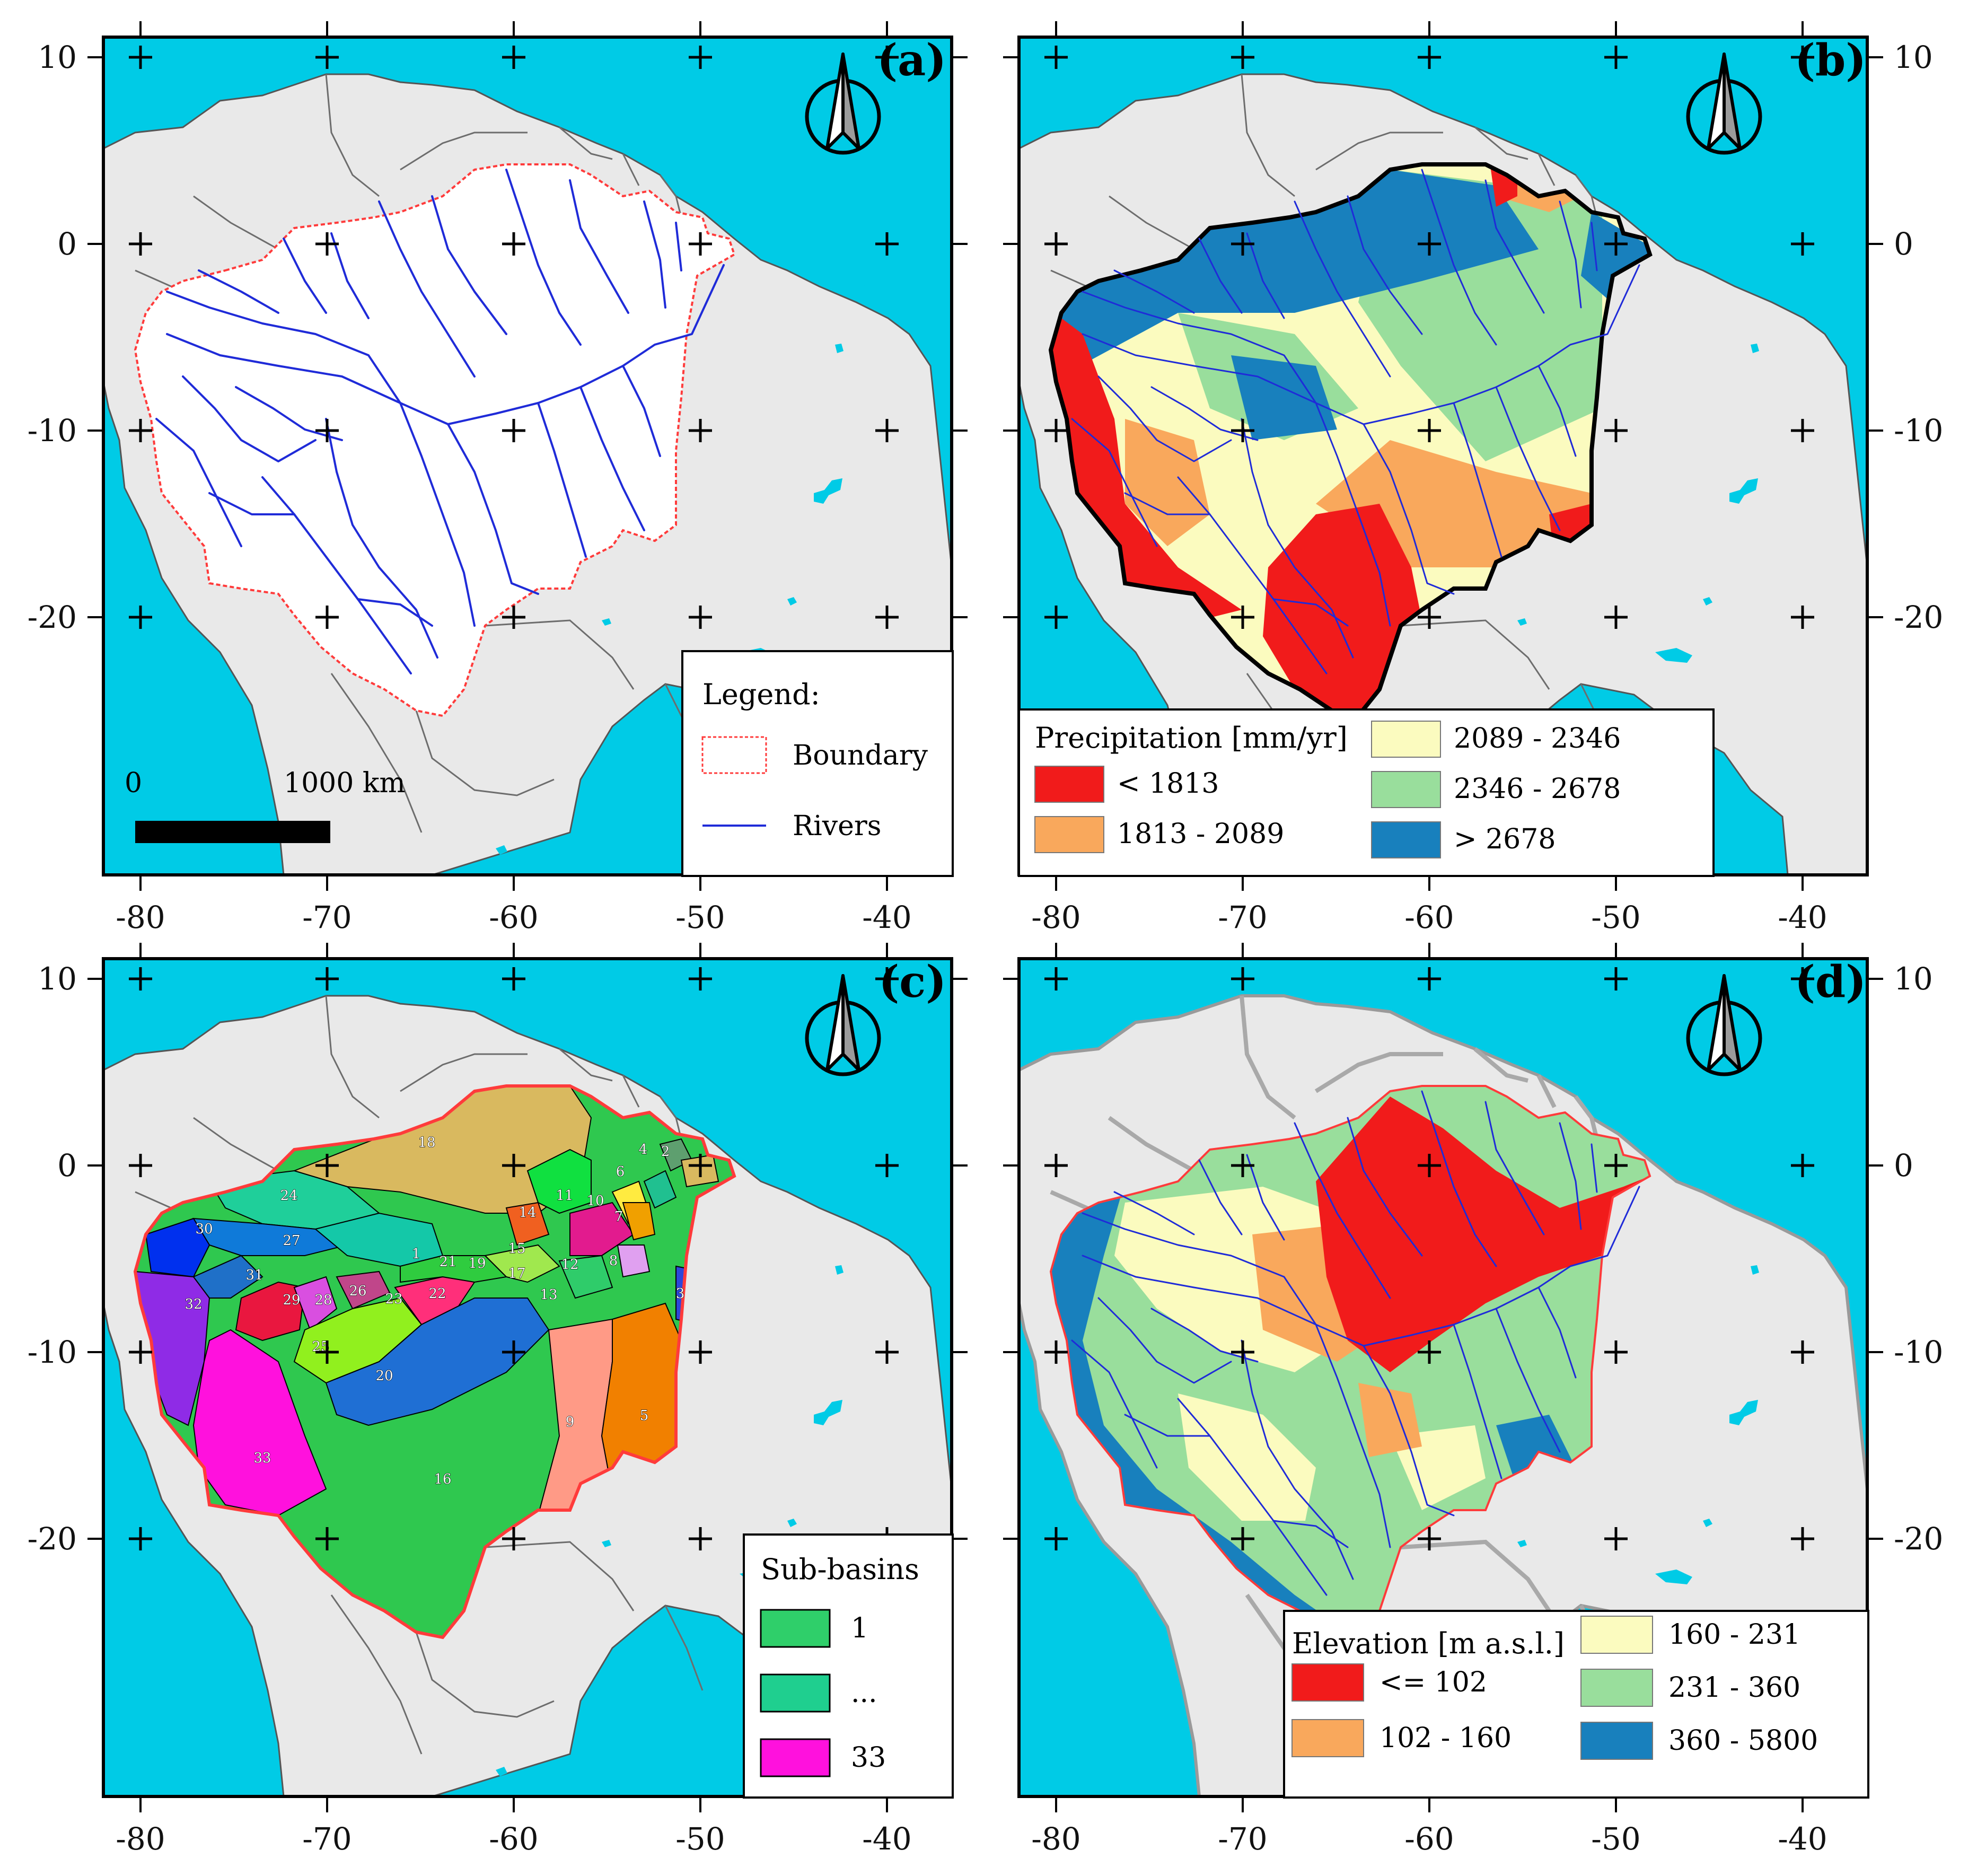  Describe the element at coordinates (254, 1275) in the screenshot. I see `sub-basin-number: 31` at that location.